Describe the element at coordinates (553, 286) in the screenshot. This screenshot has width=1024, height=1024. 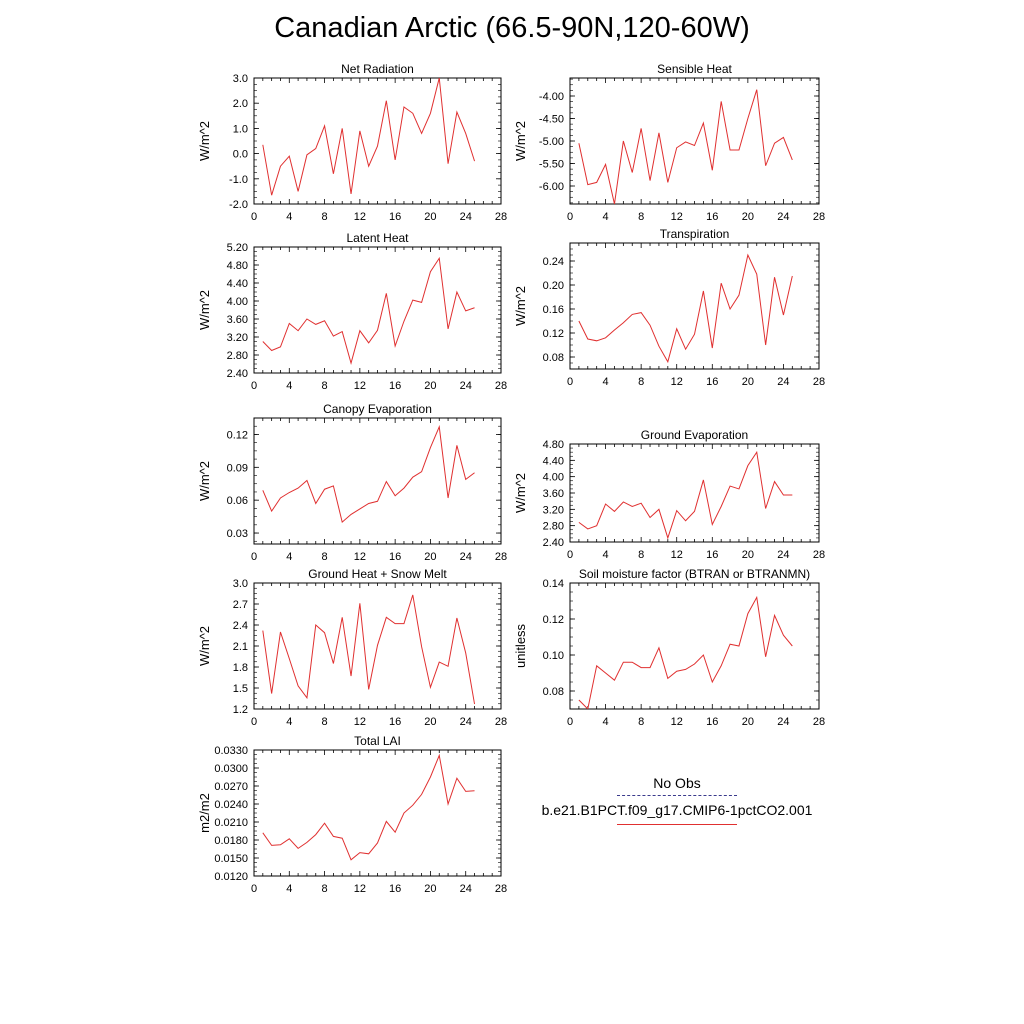
I see `y-tick-label: 0.20` at that location.